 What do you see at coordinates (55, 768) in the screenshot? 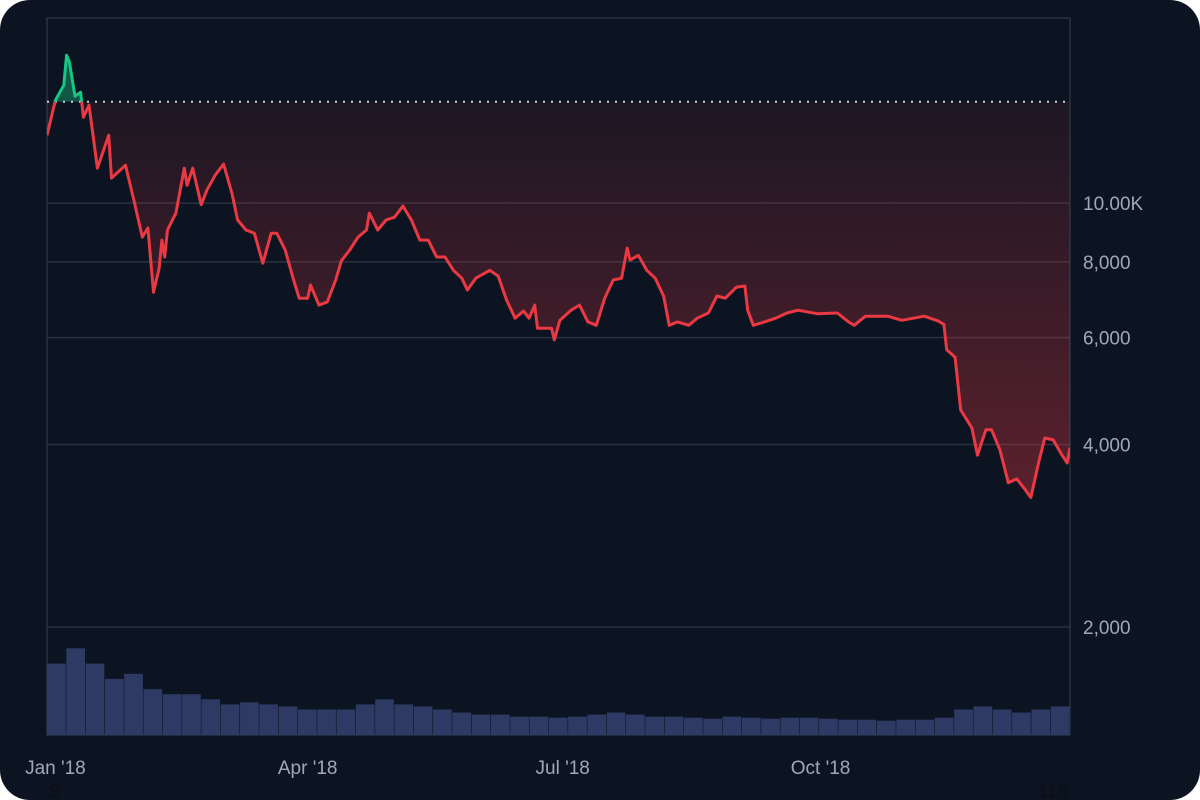
I see `x-tick-label: Jan '18` at bounding box center [55, 768].